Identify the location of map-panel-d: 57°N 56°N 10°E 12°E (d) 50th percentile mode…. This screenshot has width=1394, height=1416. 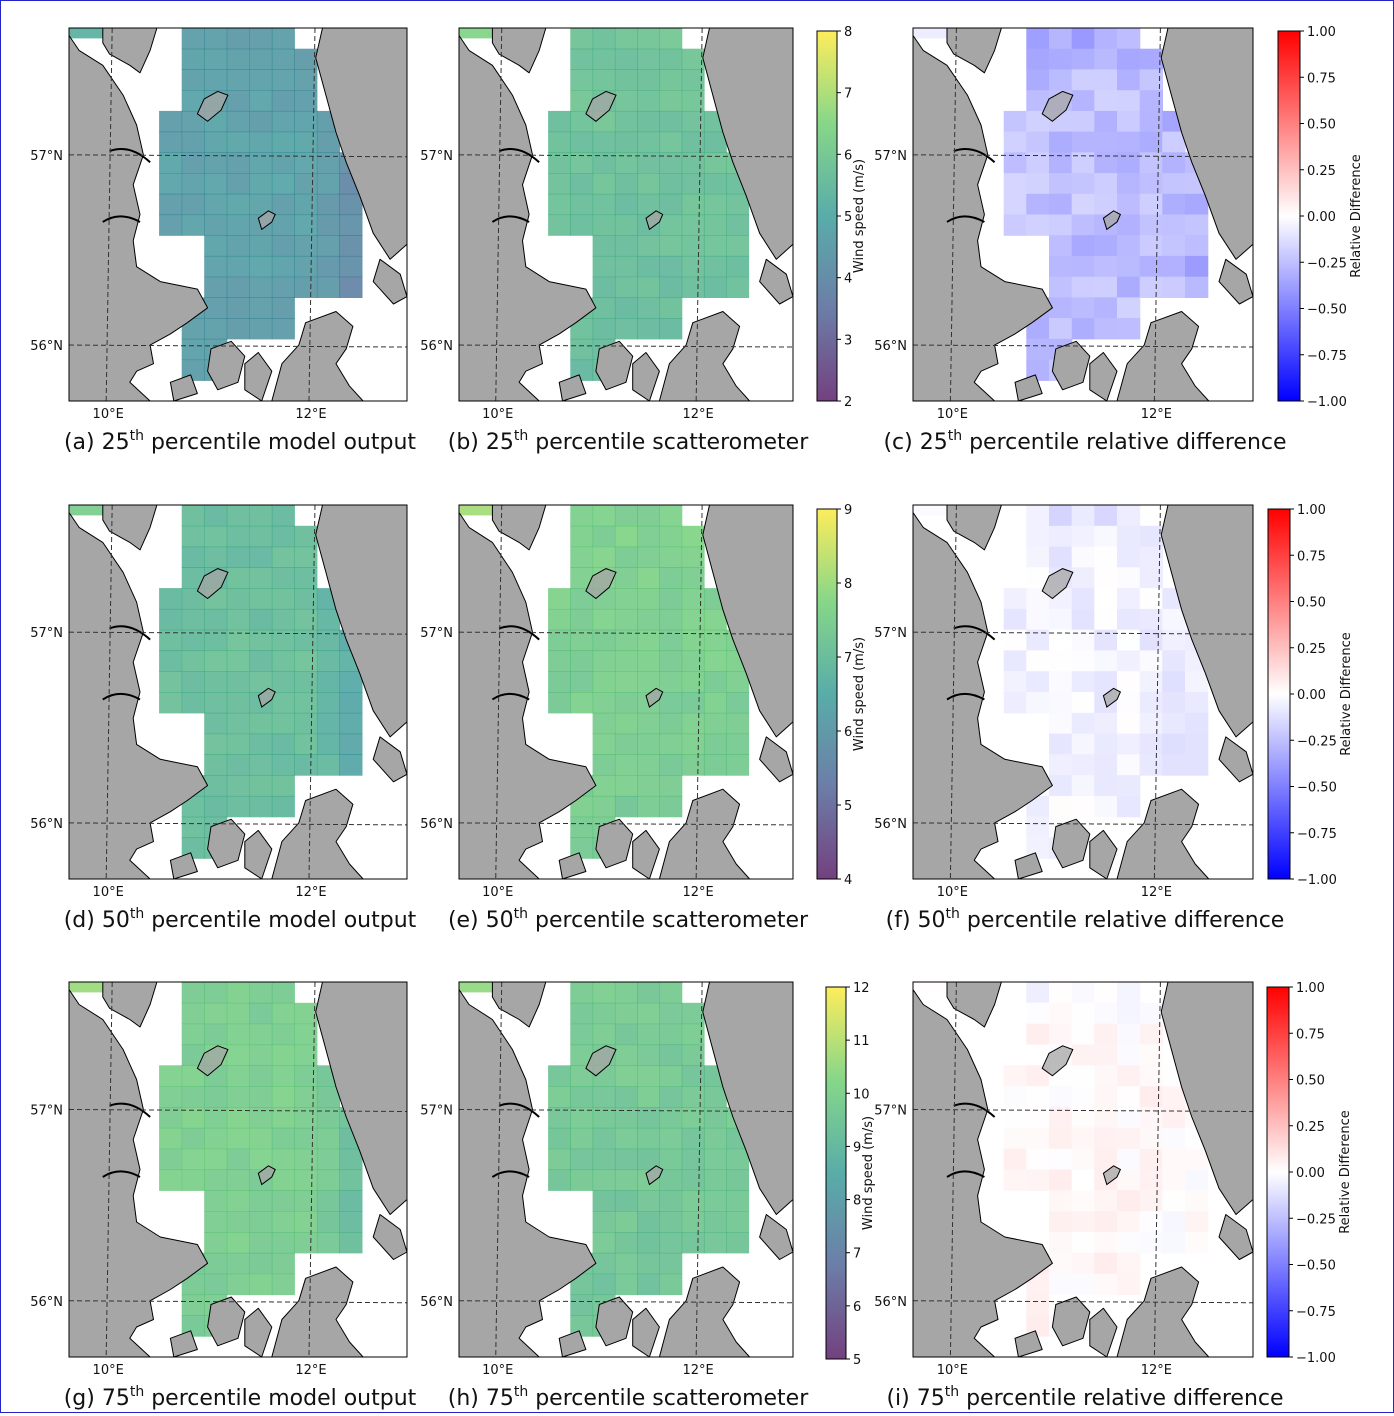
(223, 718).